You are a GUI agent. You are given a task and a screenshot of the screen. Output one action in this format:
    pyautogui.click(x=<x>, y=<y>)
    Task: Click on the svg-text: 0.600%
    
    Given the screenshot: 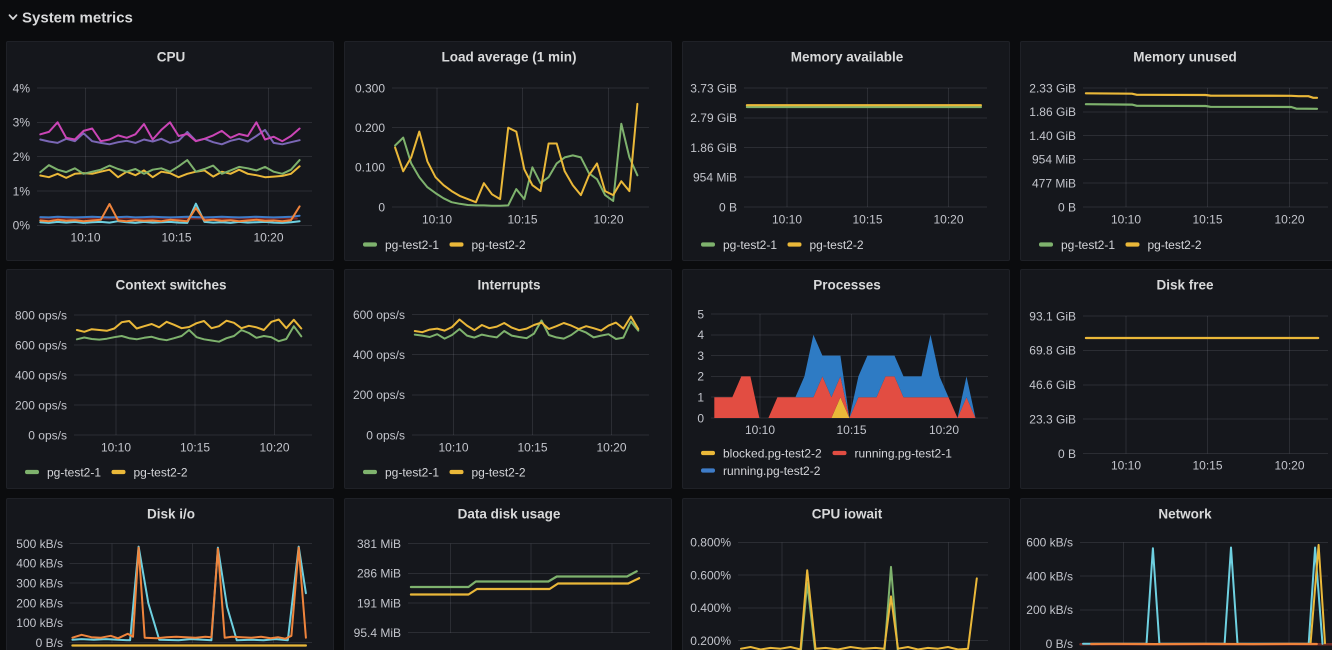 What is the action you would take?
    pyautogui.click(x=710, y=575)
    